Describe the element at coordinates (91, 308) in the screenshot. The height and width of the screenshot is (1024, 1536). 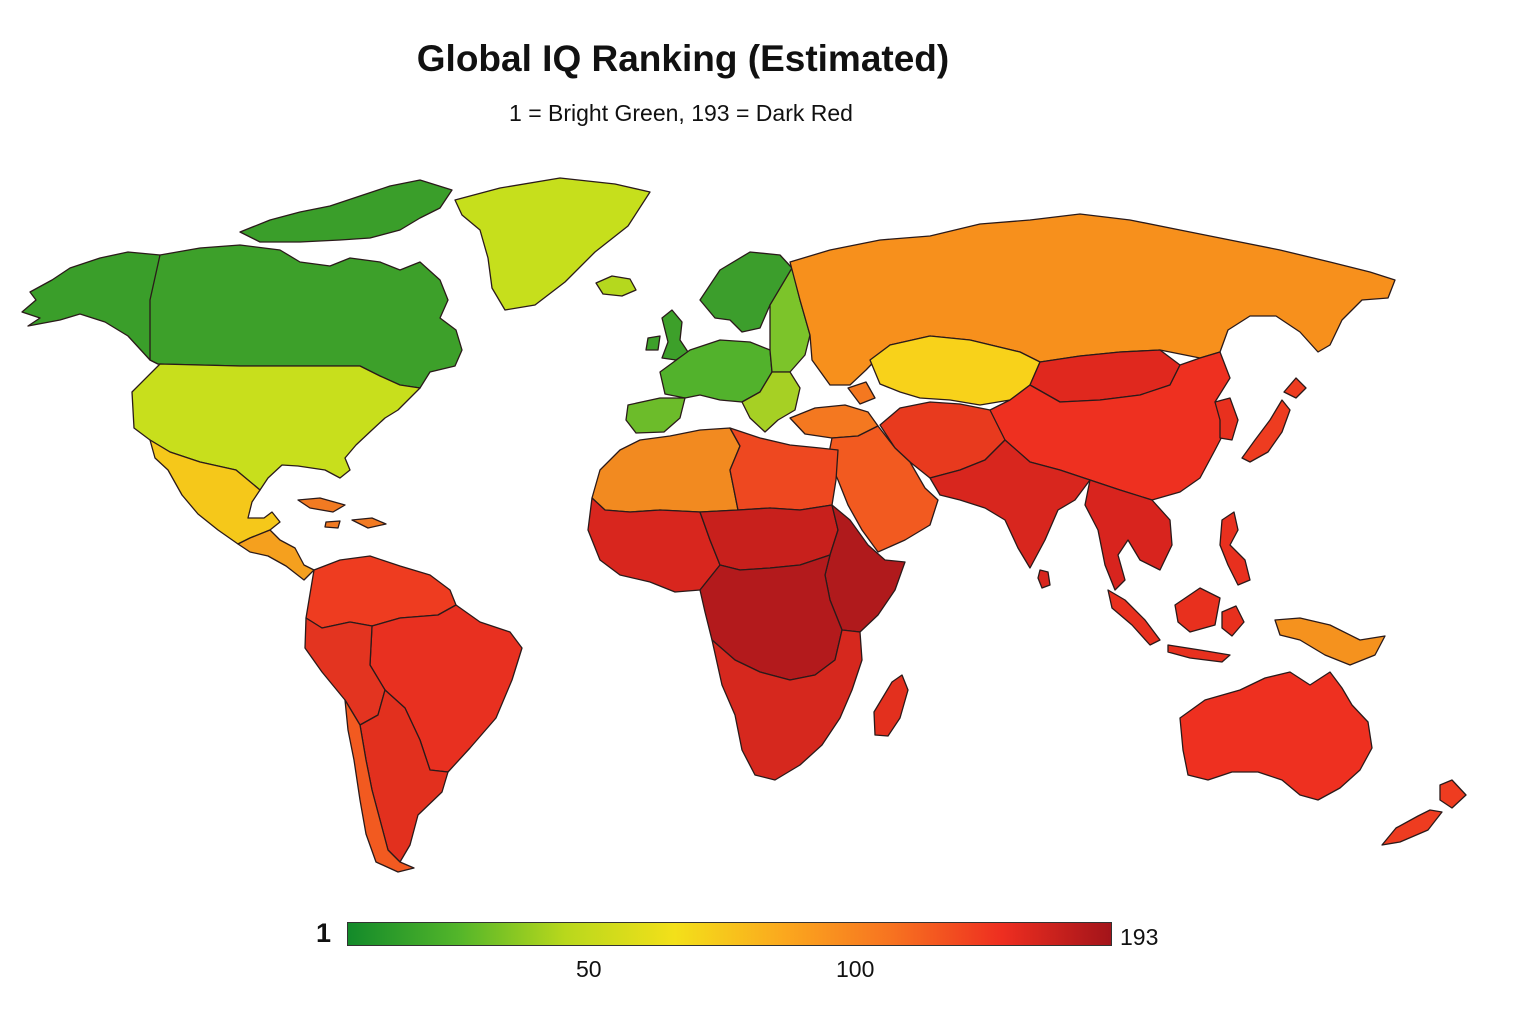
I see `region-alaska` at that location.